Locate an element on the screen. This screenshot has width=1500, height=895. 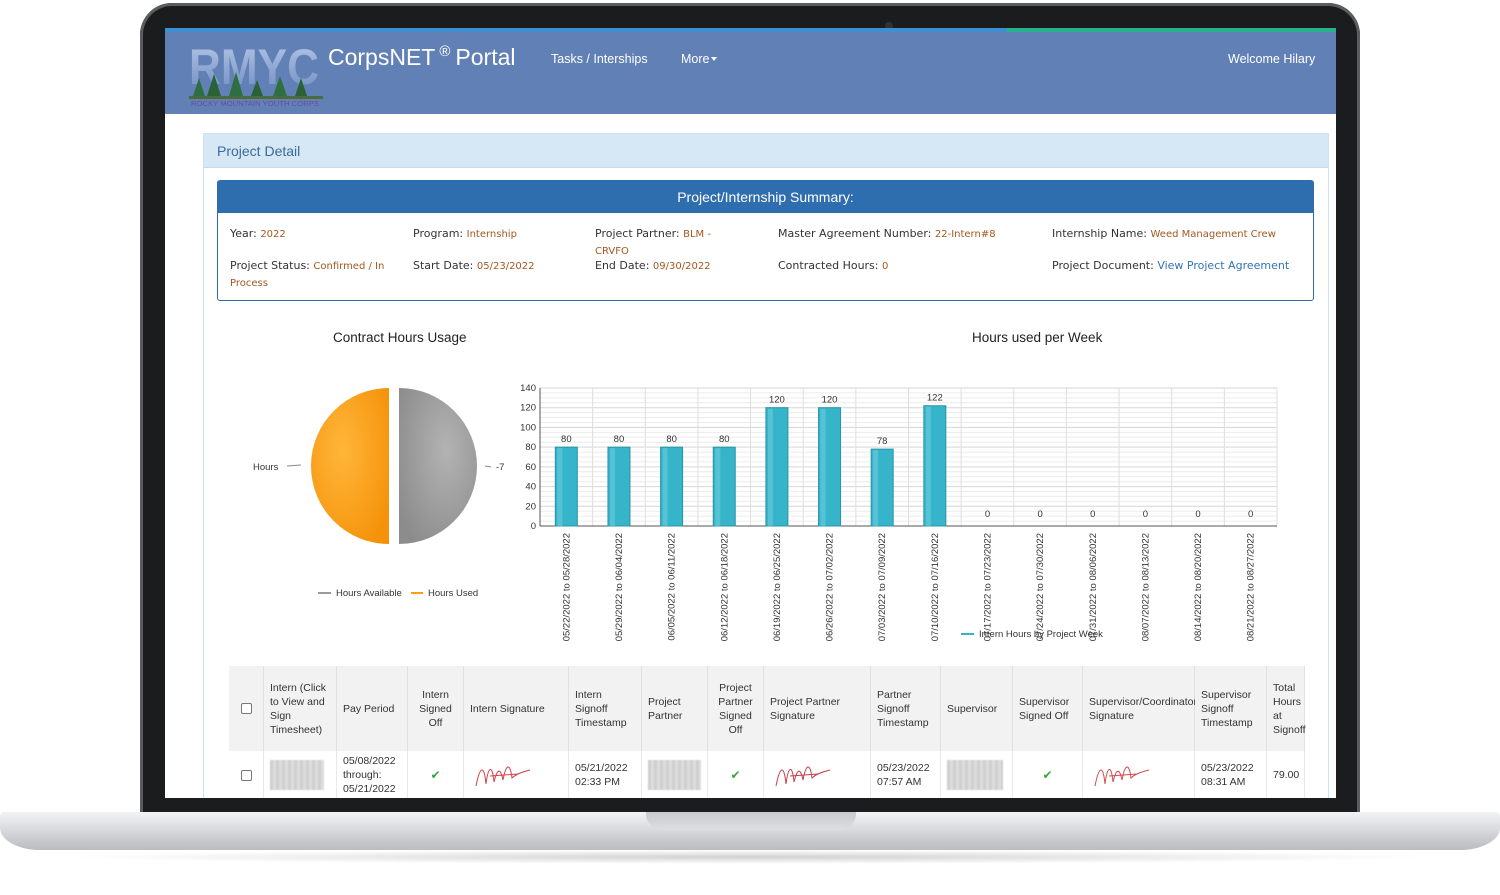
table-cell: 05/08/2022 through: 05/21/2022 is located at coordinates (372, 774).